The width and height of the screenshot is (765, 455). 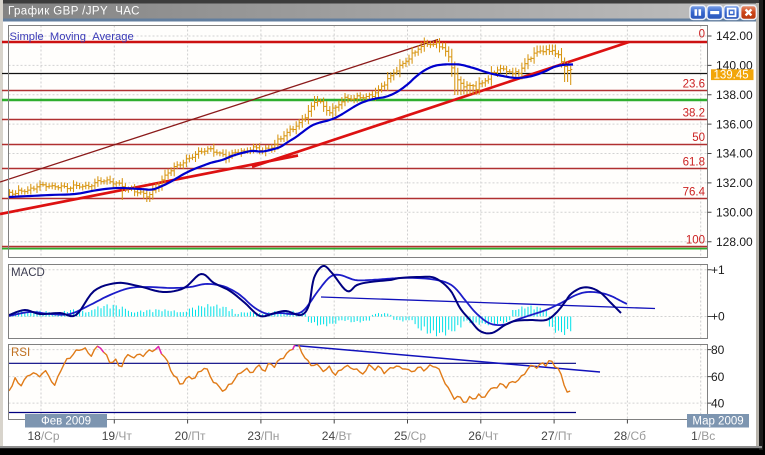 I want to click on svg-text: 18/Ср, so click(x=43, y=436).